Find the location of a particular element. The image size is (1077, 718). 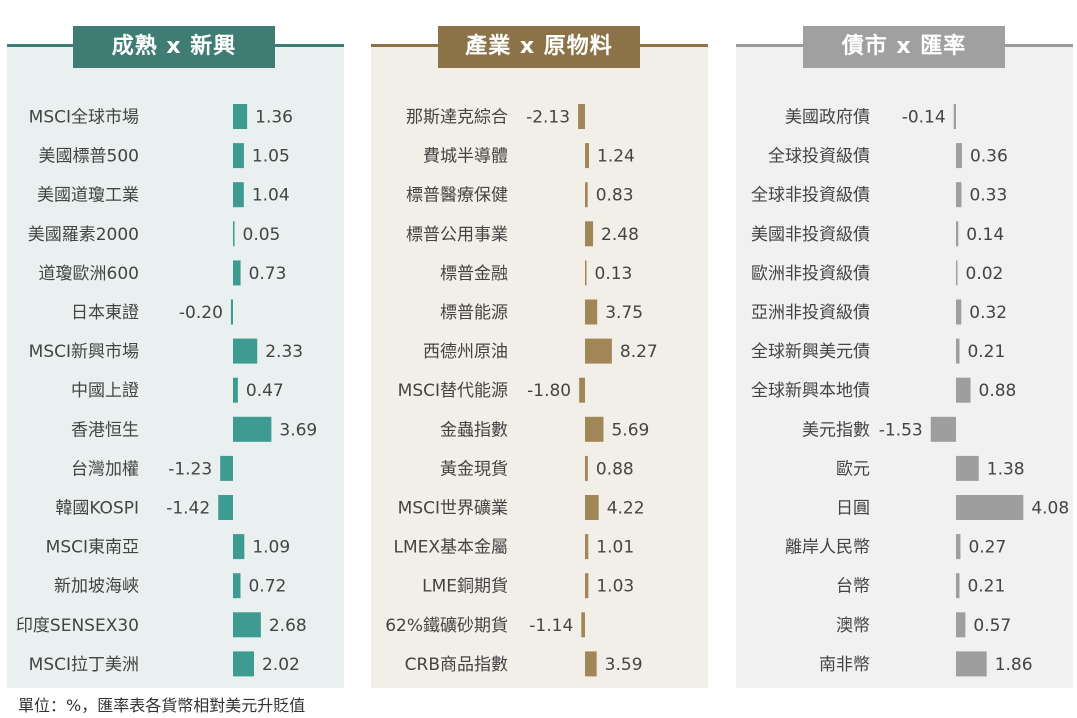

value-label: -1.23 is located at coordinates (190, 469).